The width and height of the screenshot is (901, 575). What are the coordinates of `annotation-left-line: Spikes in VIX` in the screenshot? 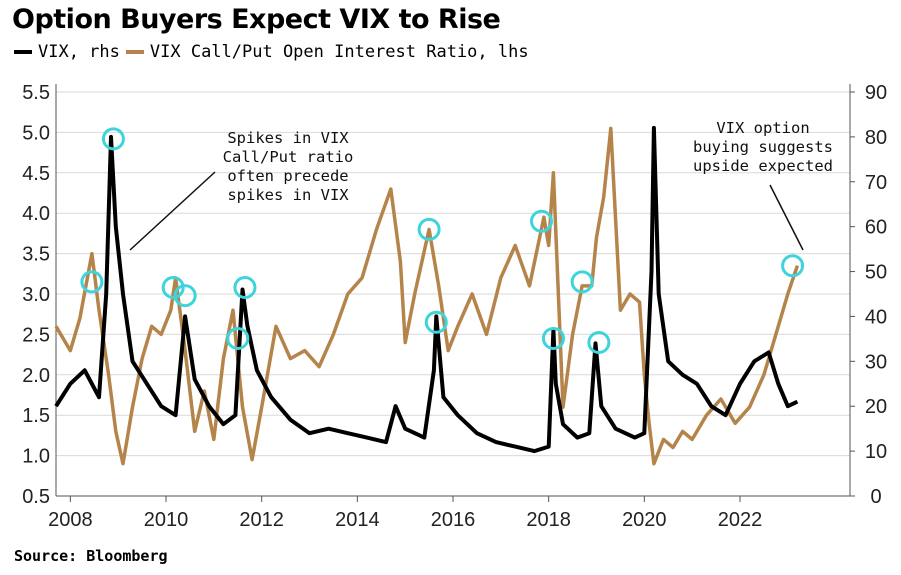 It's located at (288, 138).